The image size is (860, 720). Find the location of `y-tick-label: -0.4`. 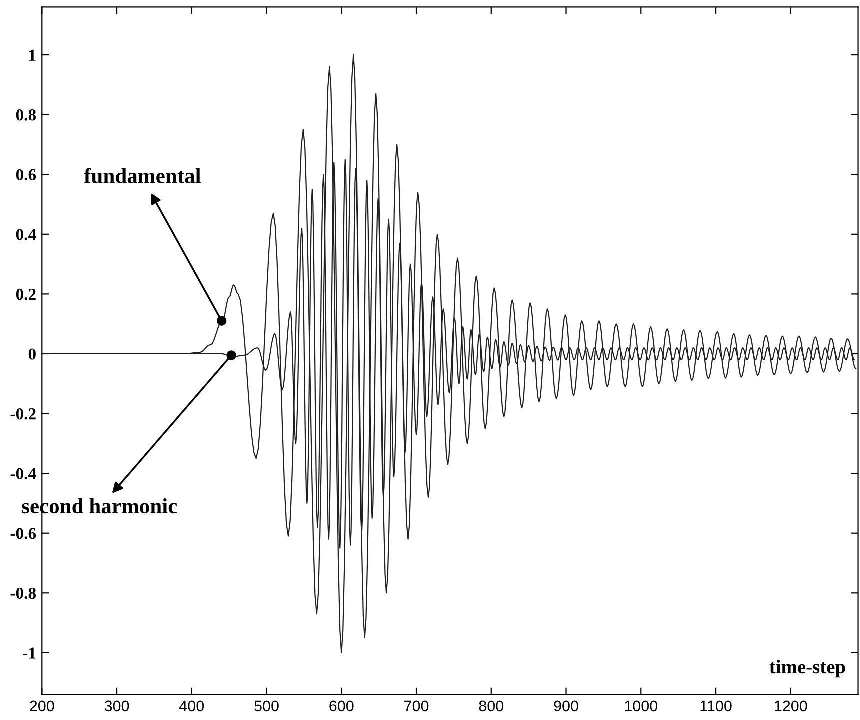

y-tick-label: -0.4 is located at coordinates (23, 474).